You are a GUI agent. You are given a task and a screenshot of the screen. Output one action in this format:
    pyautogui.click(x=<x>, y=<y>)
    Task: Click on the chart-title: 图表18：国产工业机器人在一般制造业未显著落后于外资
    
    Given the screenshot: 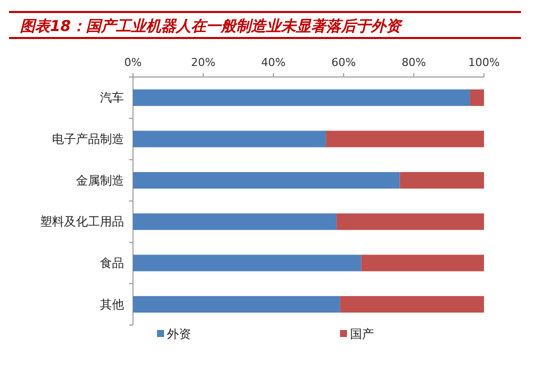 What is the action you would take?
    pyautogui.click(x=211, y=26)
    